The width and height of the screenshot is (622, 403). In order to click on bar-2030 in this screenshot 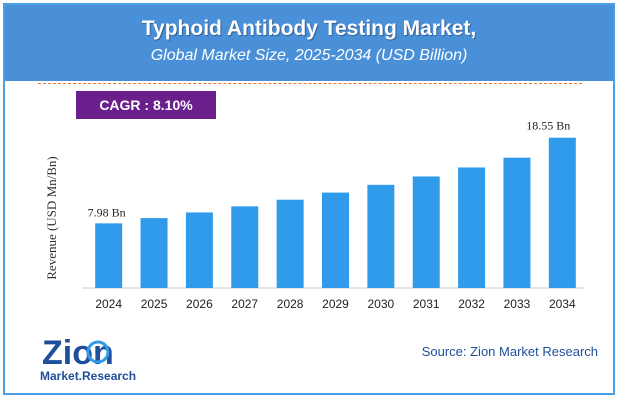, I will do `click(381, 236)`.